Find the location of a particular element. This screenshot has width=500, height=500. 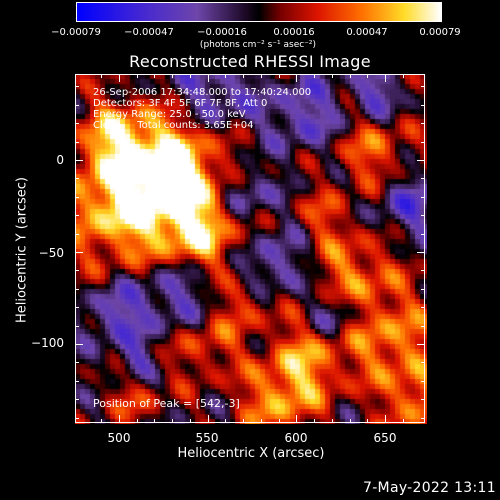

footer-timestamp: 7-May-2022 13:11 is located at coordinates (429, 488).